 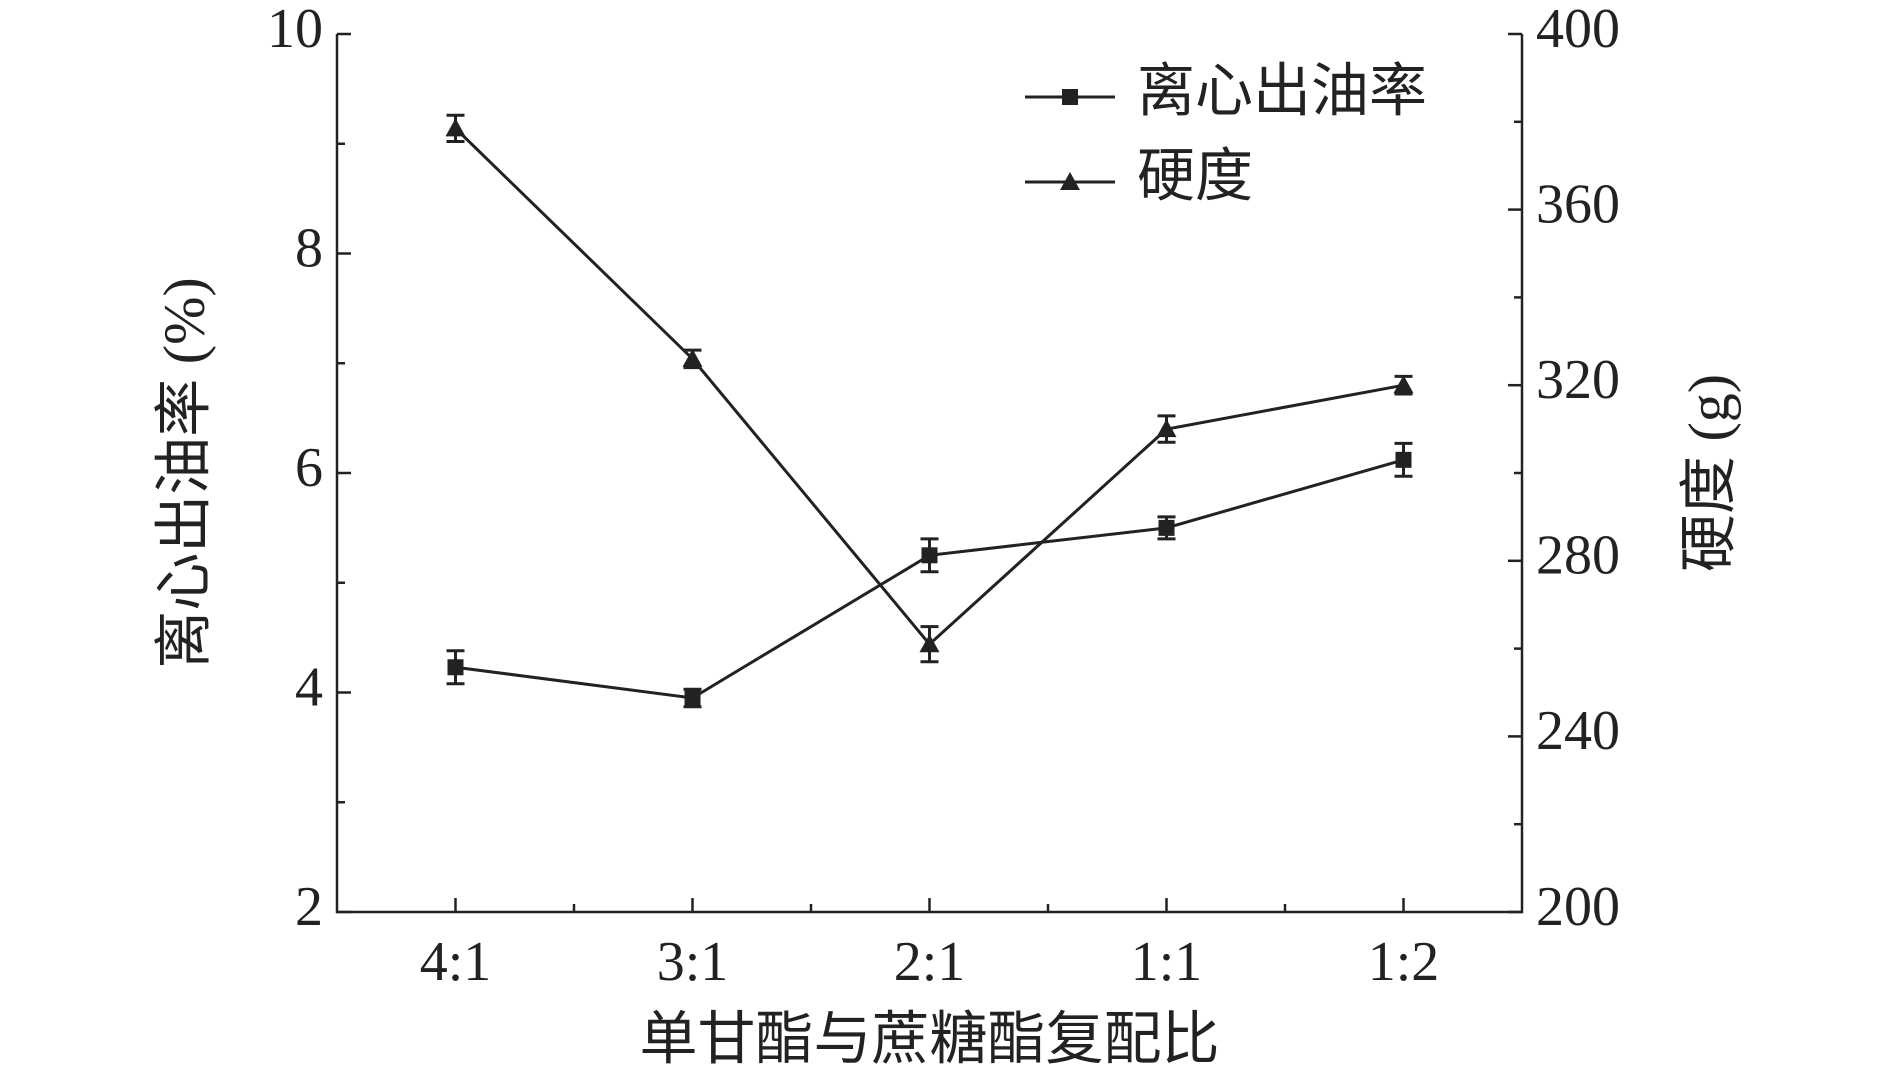 What do you see at coordinates (309, 248) in the screenshot?
I see `y-tick-label: 8` at bounding box center [309, 248].